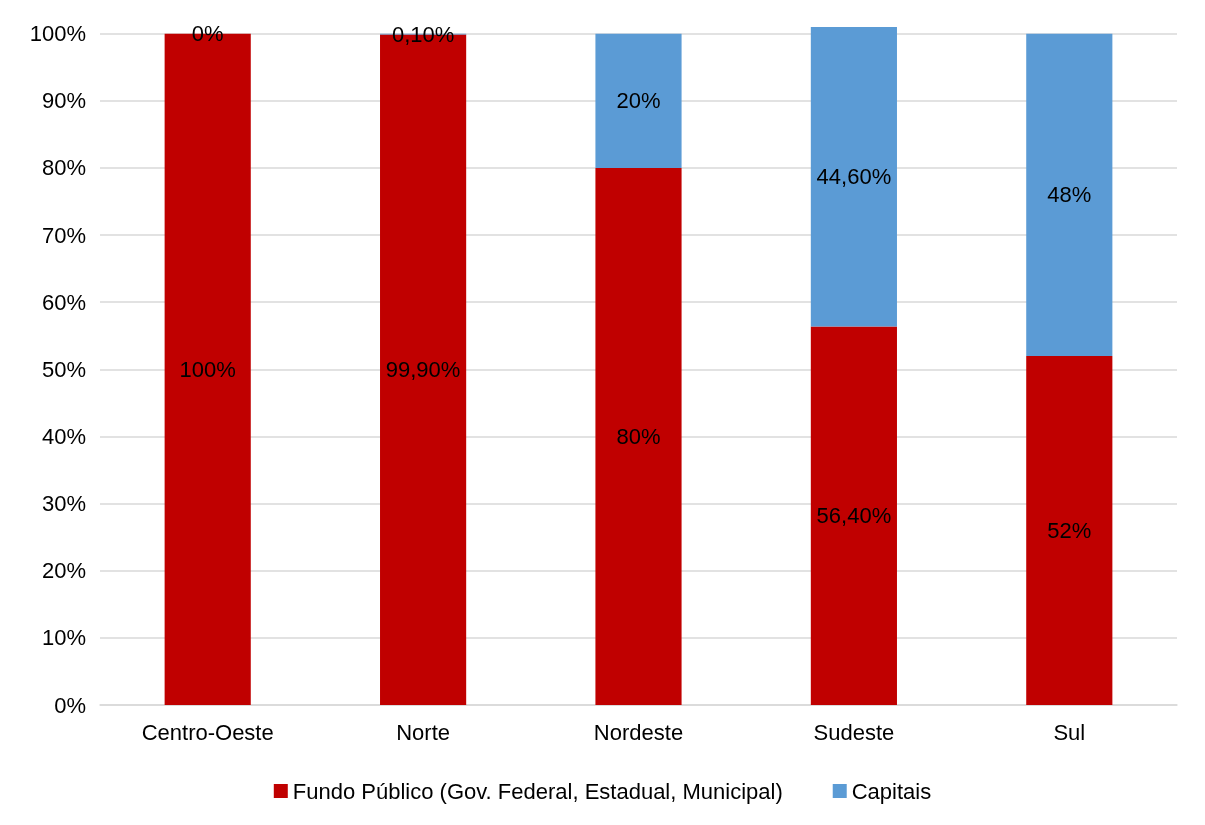  What do you see at coordinates (207, 732) in the screenshot?
I see `x-tick-label: Centro-Oeste` at bounding box center [207, 732].